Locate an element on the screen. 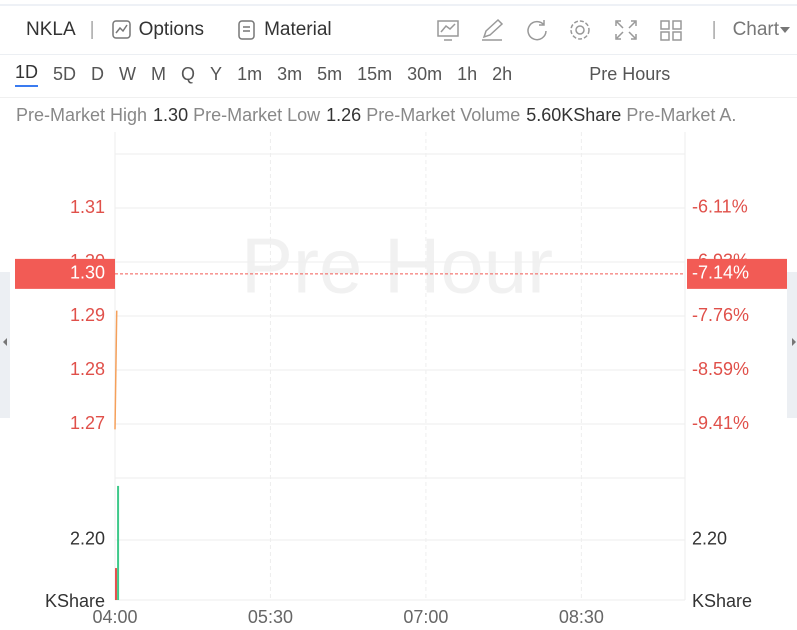 This screenshot has height=630, width=797. y-tick-label: 1.27 is located at coordinates (87, 423).